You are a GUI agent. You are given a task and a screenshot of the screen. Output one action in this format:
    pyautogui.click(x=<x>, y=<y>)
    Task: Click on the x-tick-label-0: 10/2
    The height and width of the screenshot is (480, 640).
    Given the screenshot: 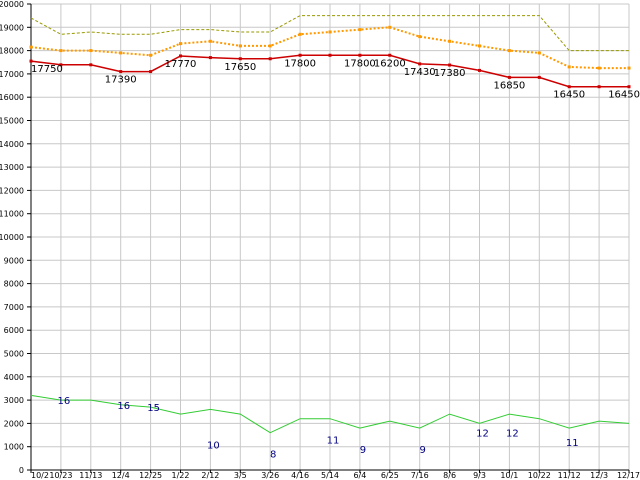 What is the action you would take?
    pyautogui.click(x=40, y=475)
    